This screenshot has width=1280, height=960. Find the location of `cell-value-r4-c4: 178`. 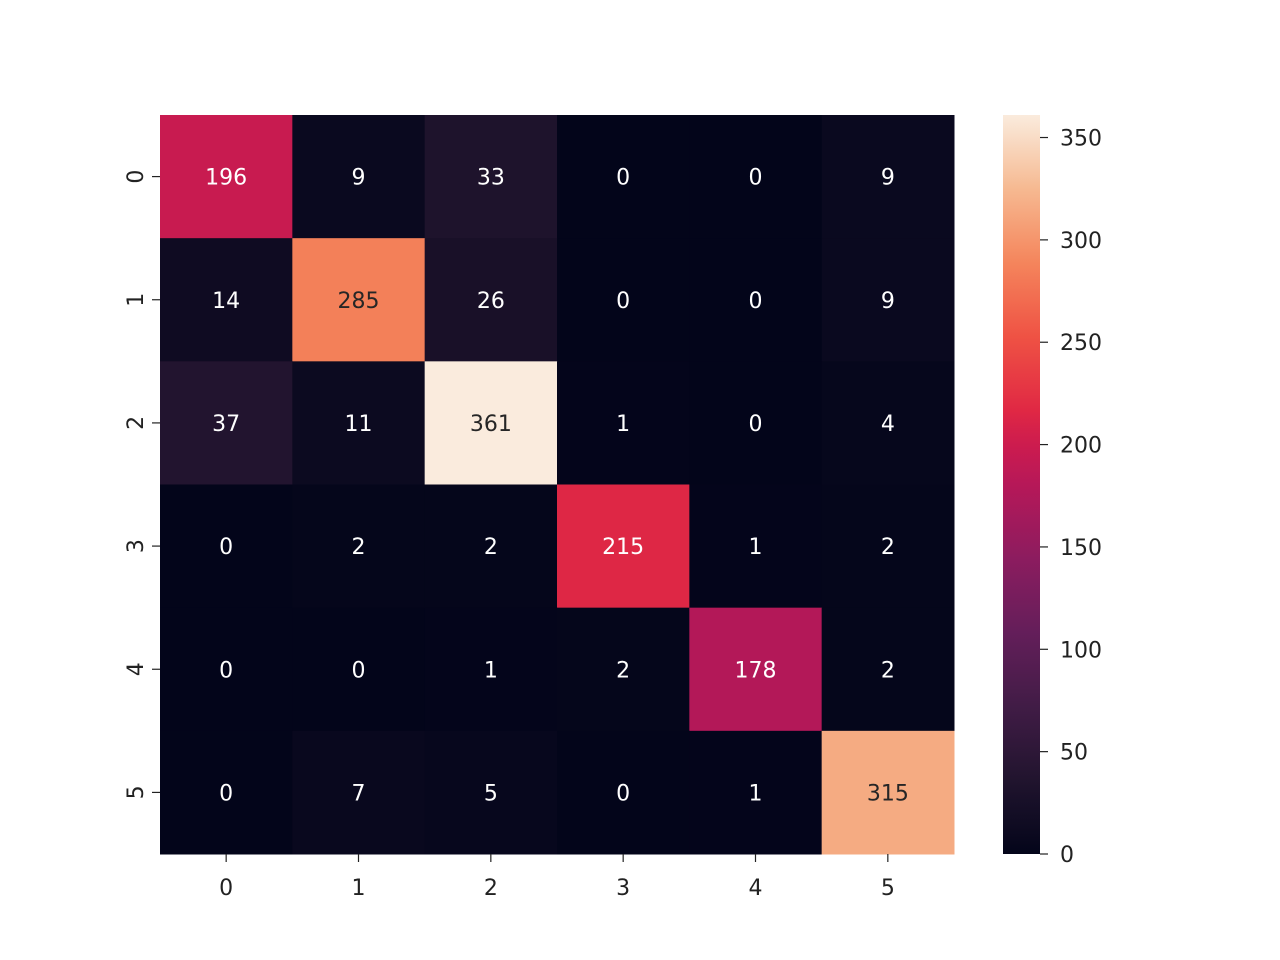

cell-value-r4-c4: 178 is located at coordinates (756, 670).